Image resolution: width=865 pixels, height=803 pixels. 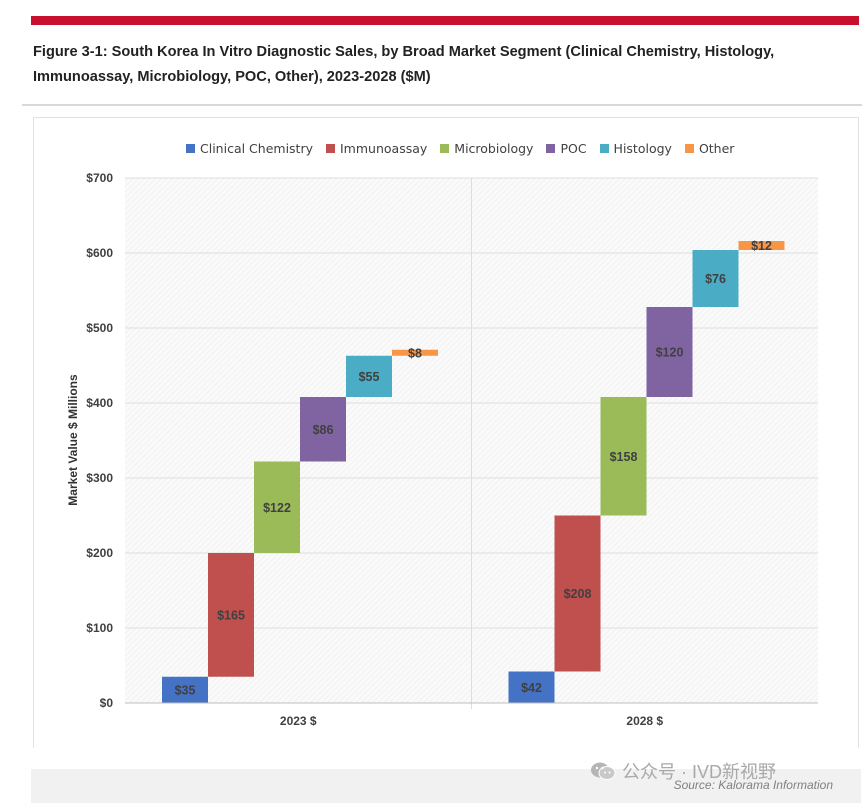 I want to click on bar-value-label: $165, so click(x=231, y=615).